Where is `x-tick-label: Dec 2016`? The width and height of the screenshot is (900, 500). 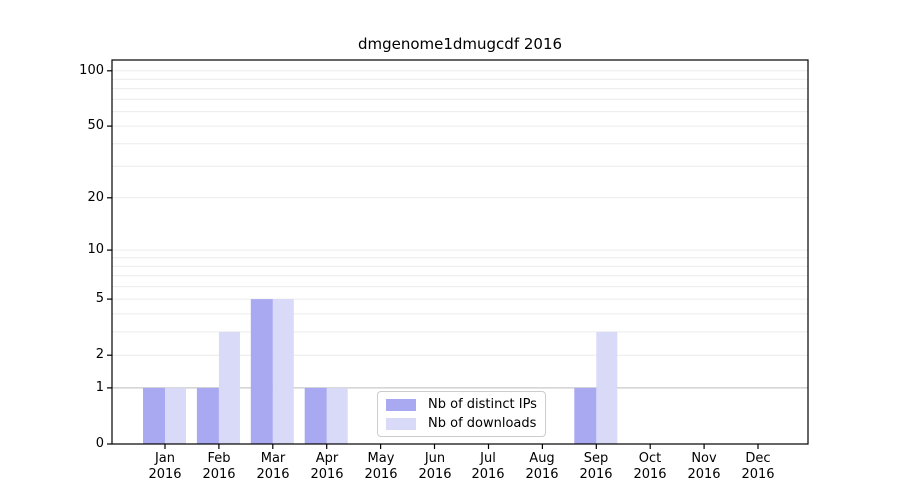 x-tick-label: Dec 2016 is located at coordinates (758, 466).